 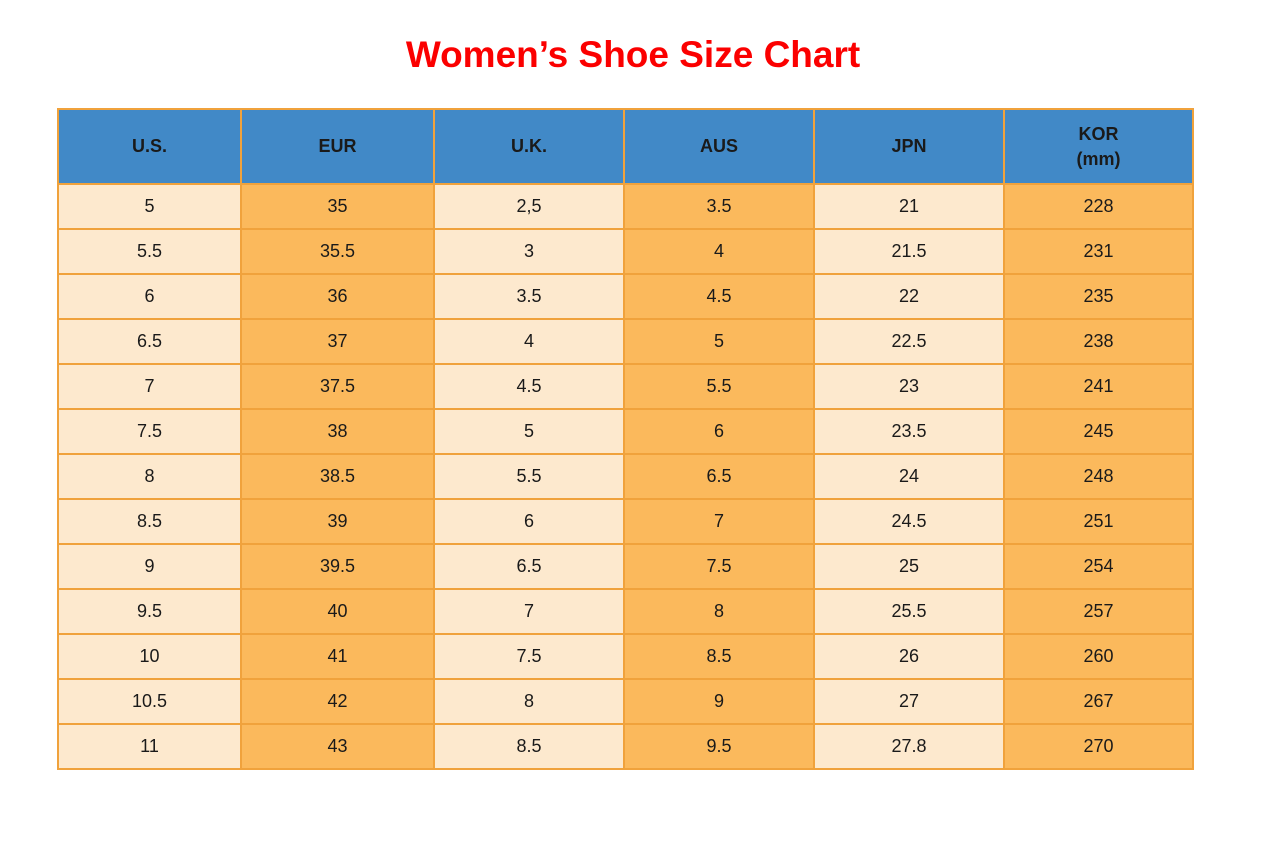 What do you see at coordinates (909, 566) in the screenshot?
I see `table-cell: 25` at bounding box center [909, 566].